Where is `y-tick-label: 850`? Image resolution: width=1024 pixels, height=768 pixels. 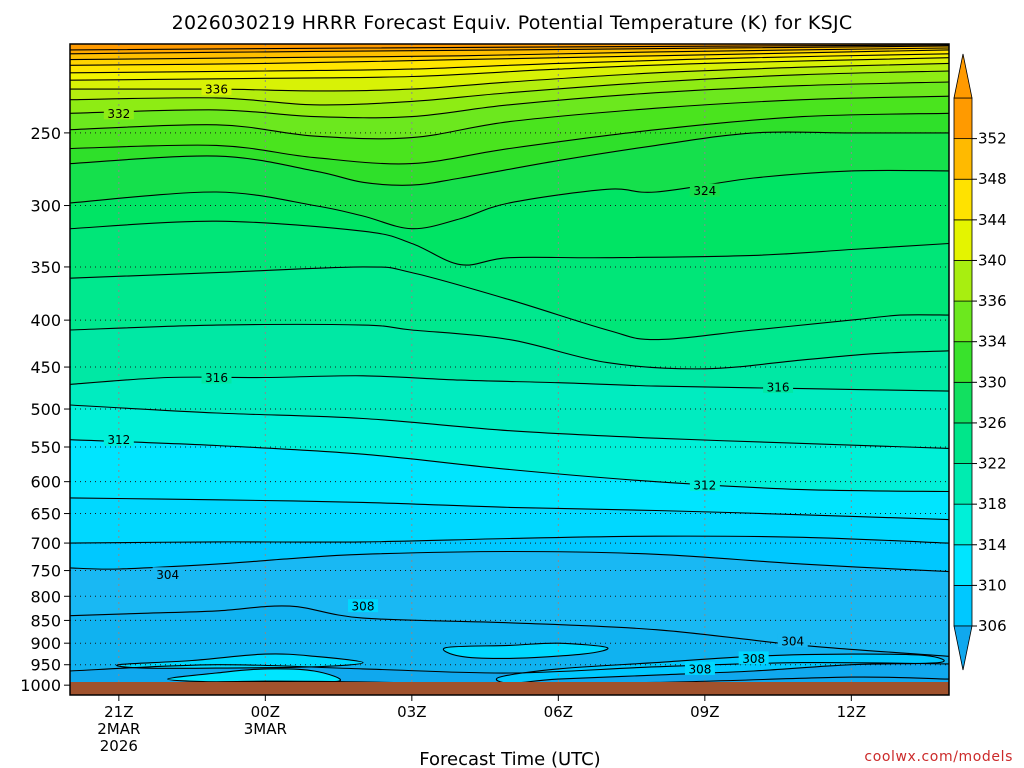 y-tick-label: 850 is located at coordinates (45, 620).